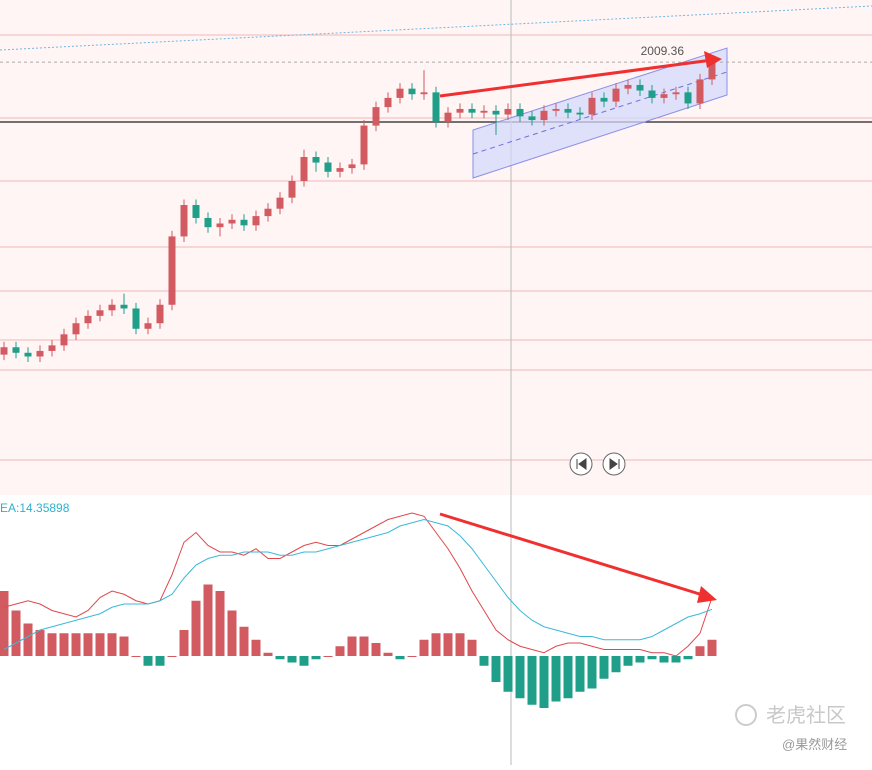 The image size is (872, 770). Describe the element at coordinates (614, 464) in the screenshot. I see `next-icon` at that location.